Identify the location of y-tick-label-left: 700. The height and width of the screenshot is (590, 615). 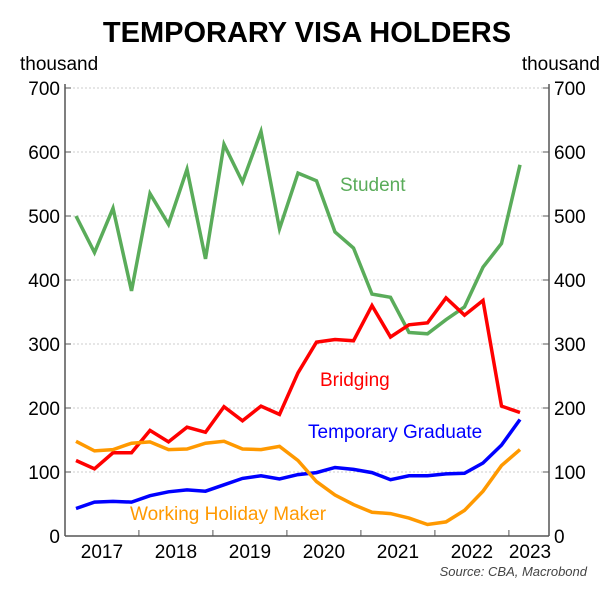
(44, 89).